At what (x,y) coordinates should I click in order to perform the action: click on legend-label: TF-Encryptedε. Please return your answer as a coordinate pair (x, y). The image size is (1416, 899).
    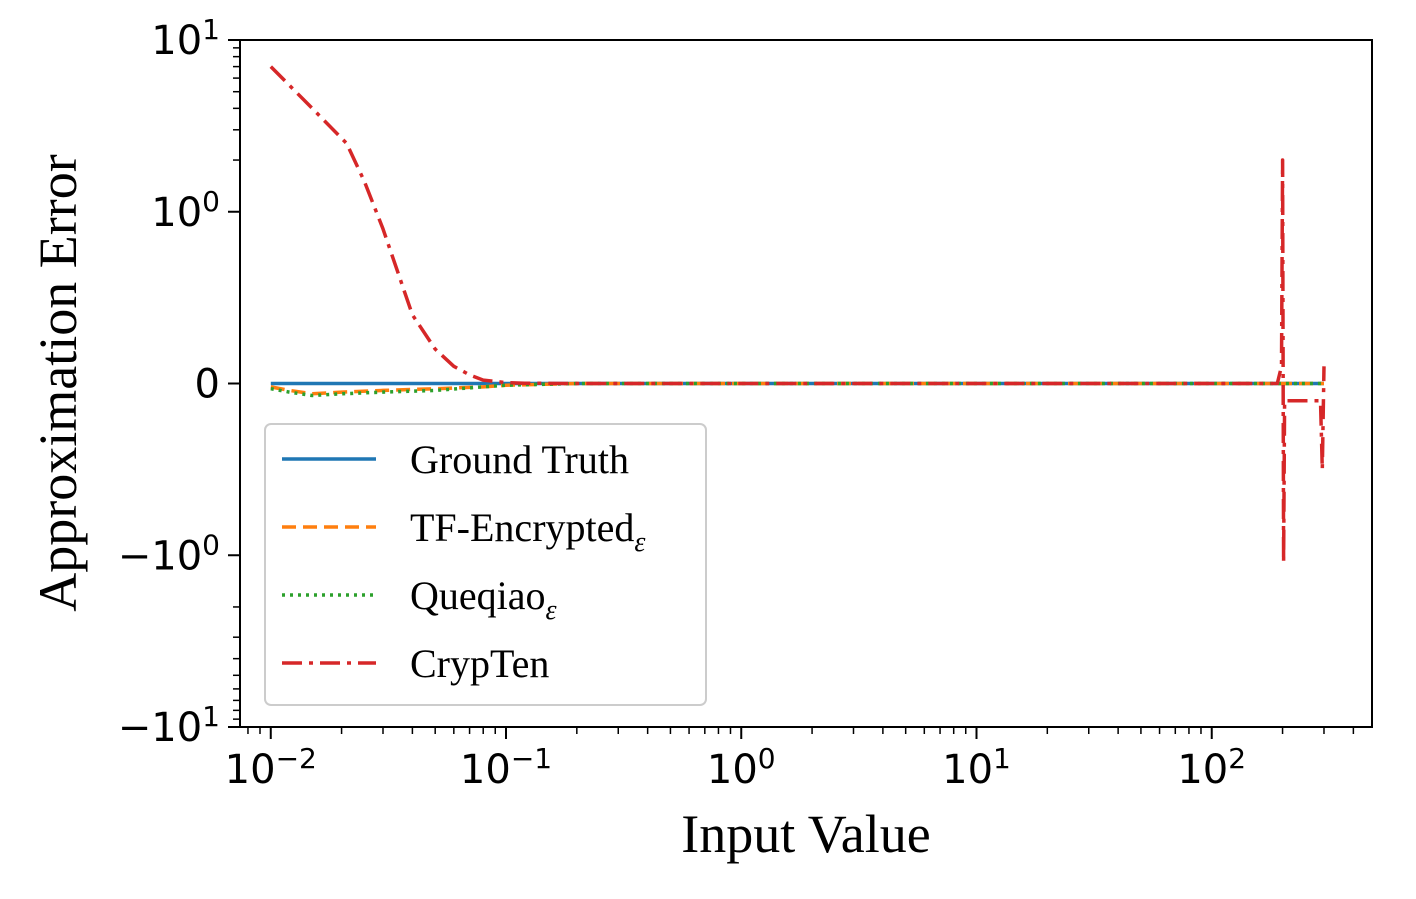
    Looking at the image, I should click on (527, 531).